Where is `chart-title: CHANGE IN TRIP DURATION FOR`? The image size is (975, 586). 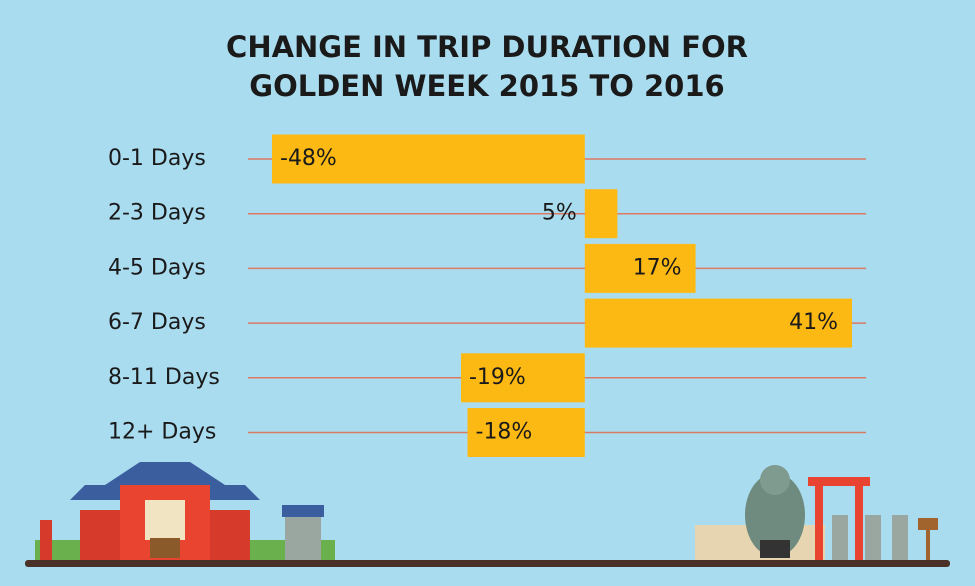
chart-title: CHANGE IN TRIP DURATION FOR is located at coordinates (487, 47).